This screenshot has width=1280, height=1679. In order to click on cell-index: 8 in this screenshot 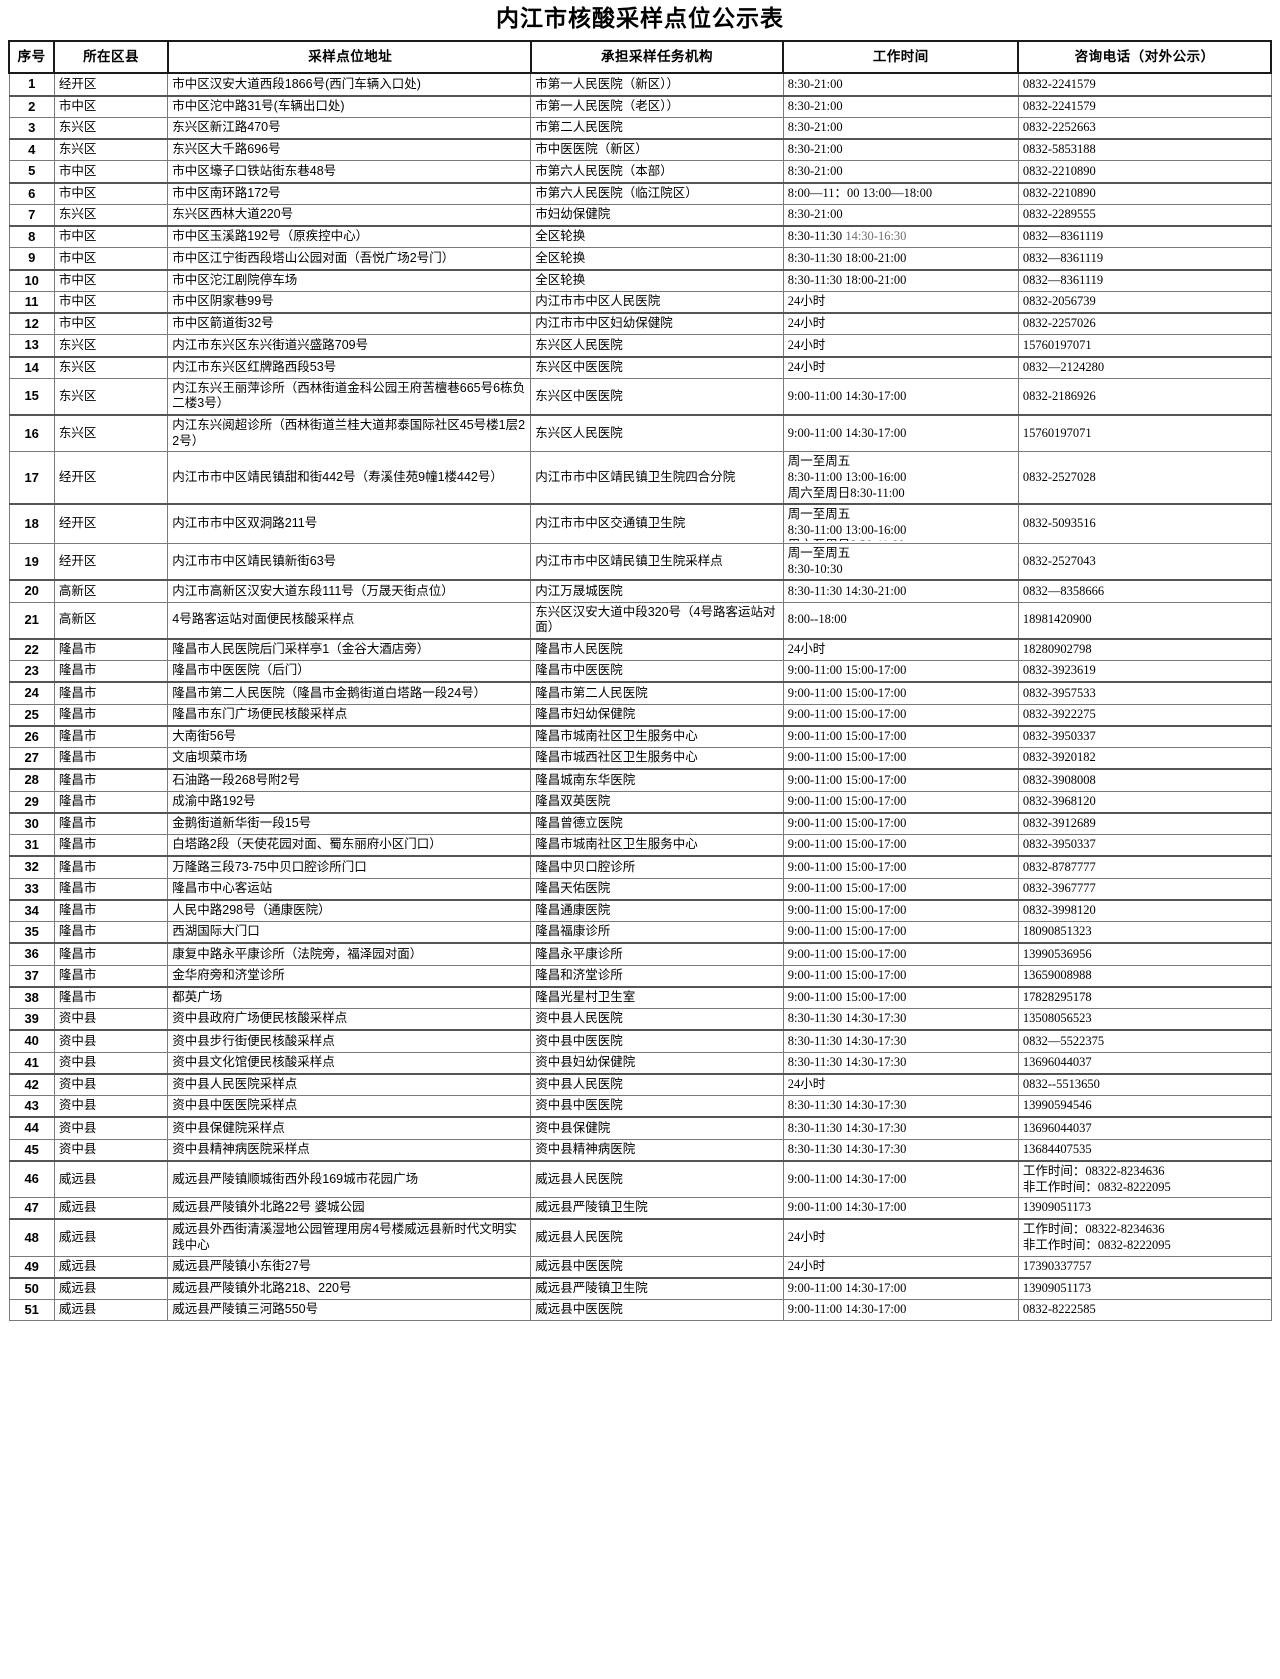, I will do `click(31, 237)`.